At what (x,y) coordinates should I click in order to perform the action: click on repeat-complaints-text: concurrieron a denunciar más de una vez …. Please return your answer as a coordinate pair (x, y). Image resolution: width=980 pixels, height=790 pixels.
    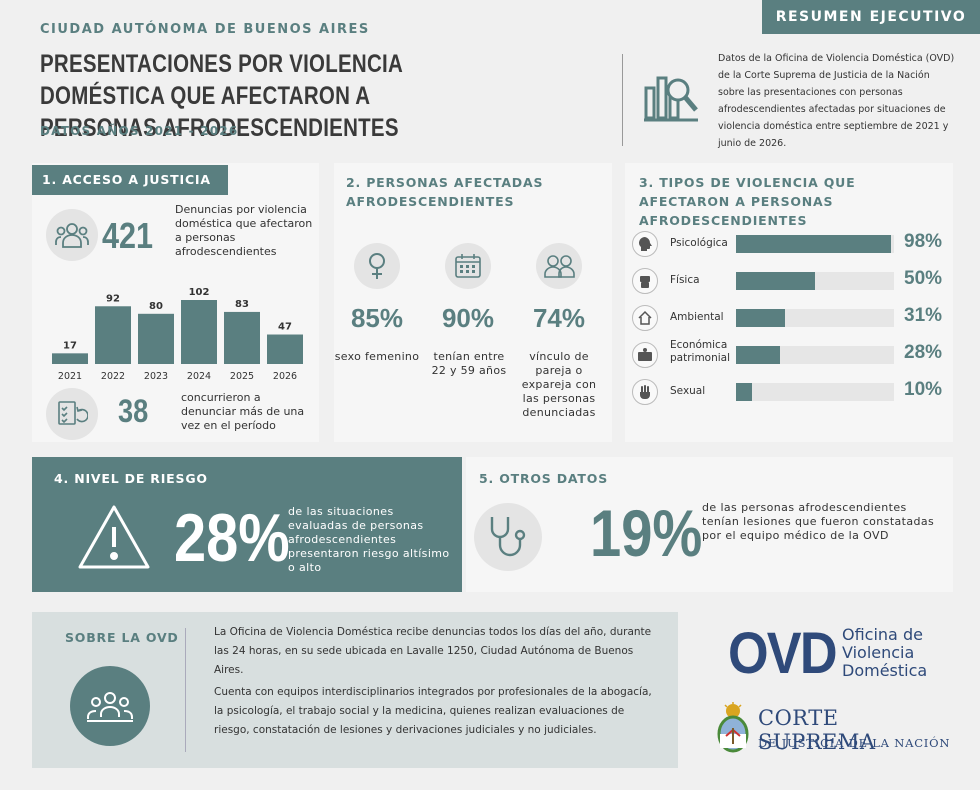
    Looking at the image, I should click on (243, 411).